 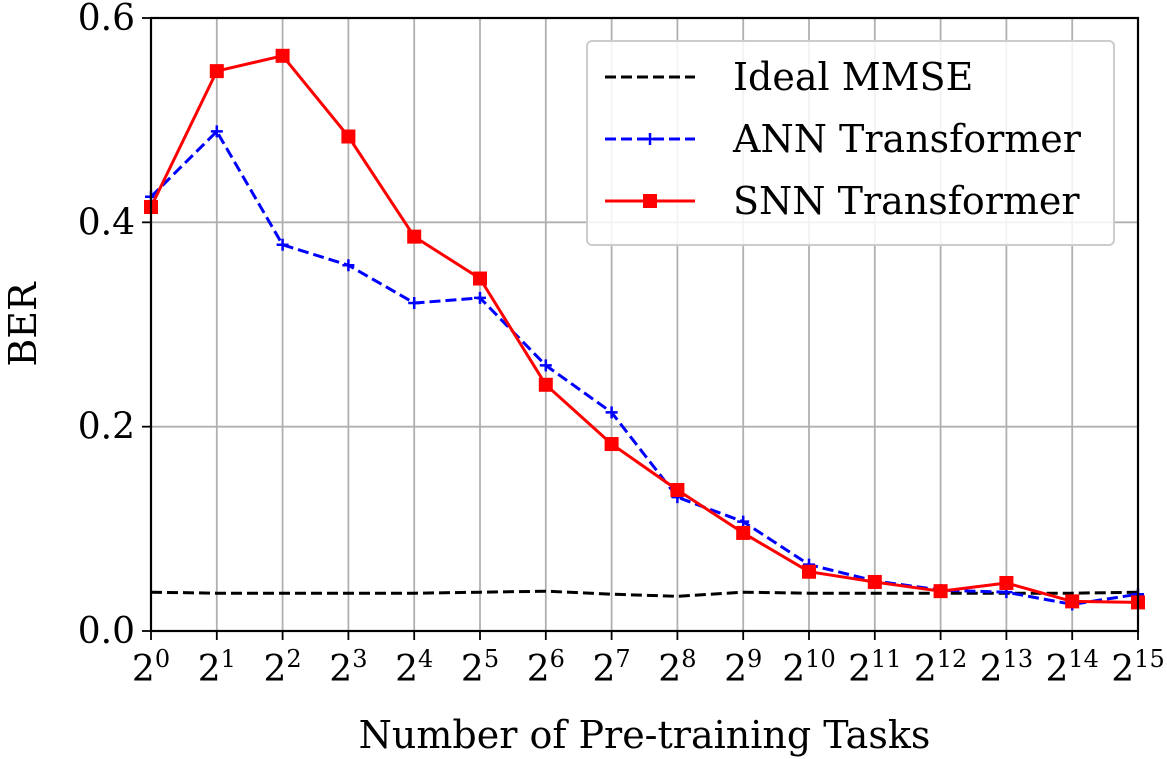 What do you see at coordinates (645, 735) in the screenshot?
I see `x-axis-label: Number of Pre-training Tasks` at bounding box center [645, 735].